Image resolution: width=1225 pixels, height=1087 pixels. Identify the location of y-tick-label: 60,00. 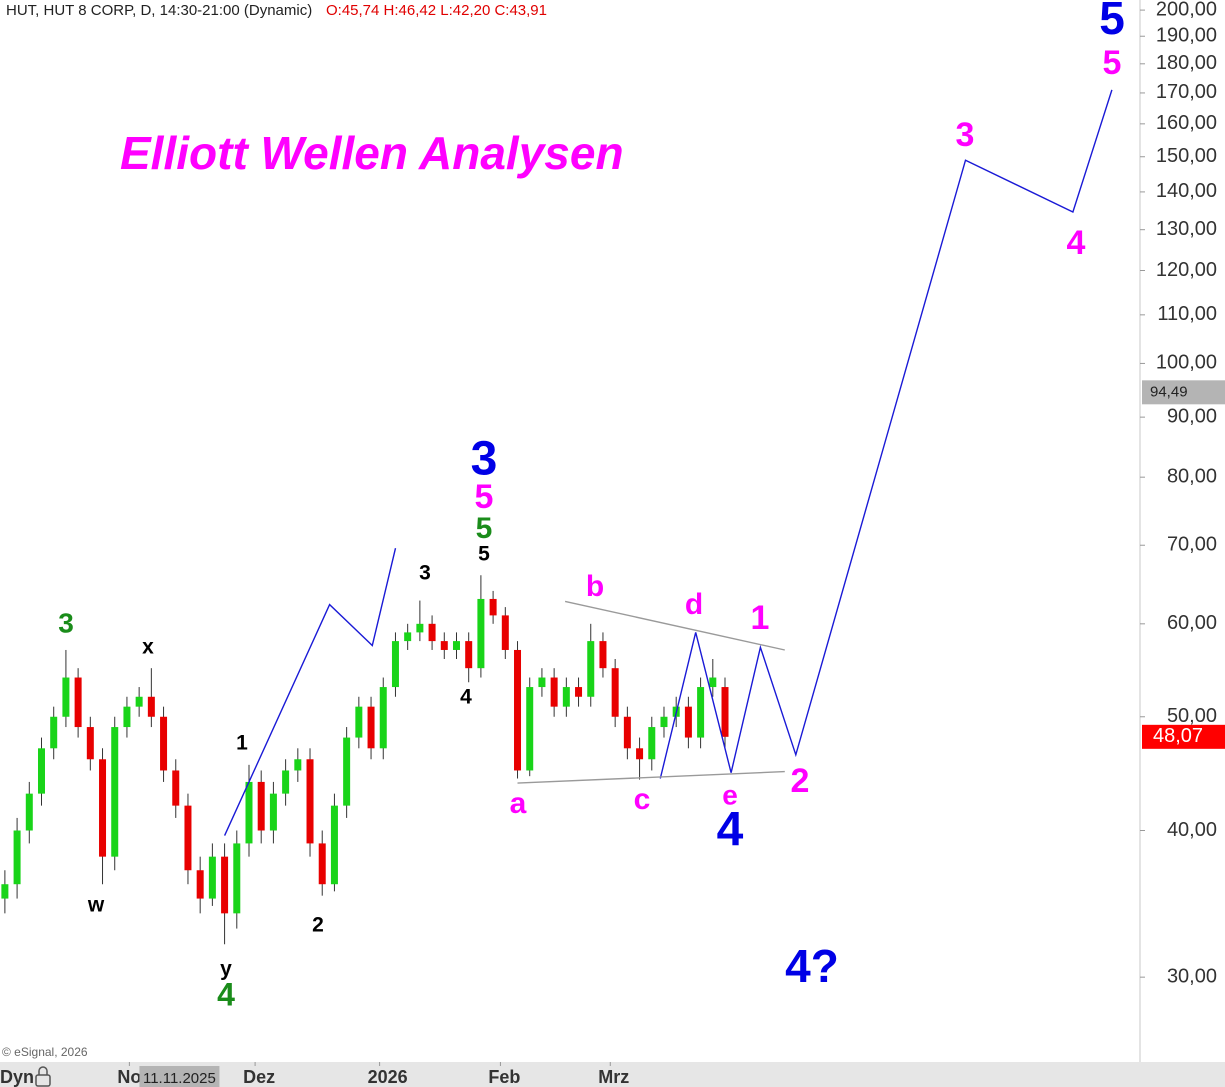
(1192, 623).